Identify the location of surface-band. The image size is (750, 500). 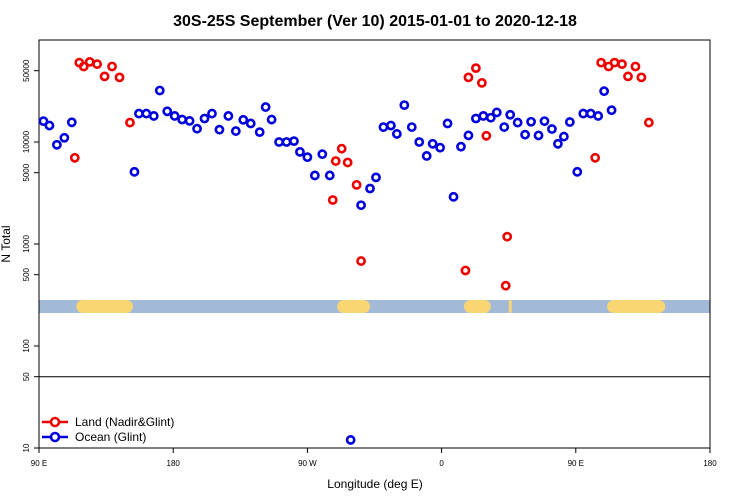
(374, 306).